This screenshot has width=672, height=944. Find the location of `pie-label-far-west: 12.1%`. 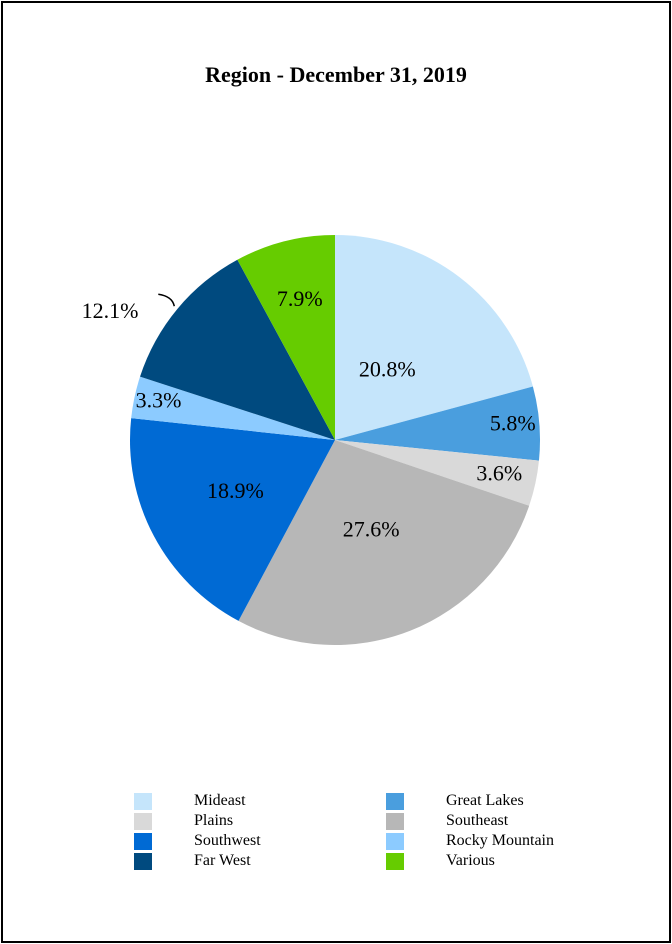

pie-label-far-west: 12.1% is located at coordinates (110, 310).